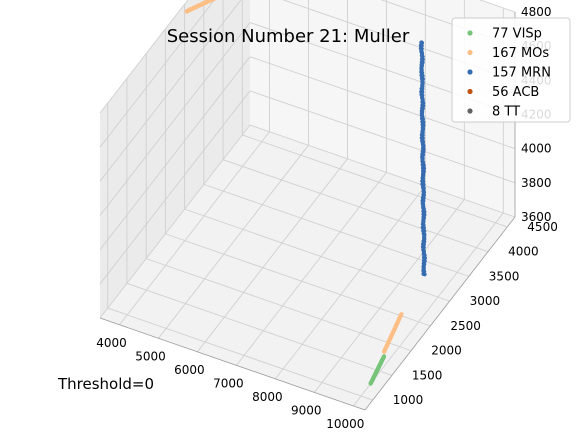 Image resolution: width=576 pixels, height=432 pixels. I want to click on chart-title: Session Number 21: Muller, so click(288, 36).